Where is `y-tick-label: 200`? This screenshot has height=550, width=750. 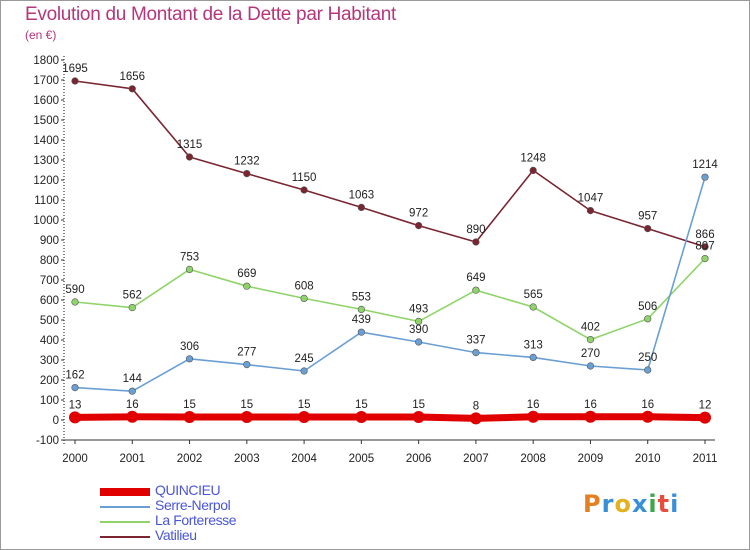 y-tick-label: 200 is located at coordinates (49, 381).